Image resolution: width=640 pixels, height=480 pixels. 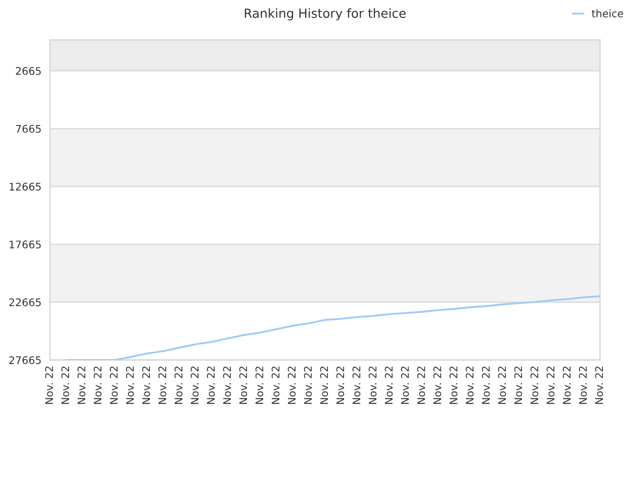 What do you see at coordinates (25, 186) in the screenshot?
I see `y-tick-label: 12665` at bounding box center [25, 186].